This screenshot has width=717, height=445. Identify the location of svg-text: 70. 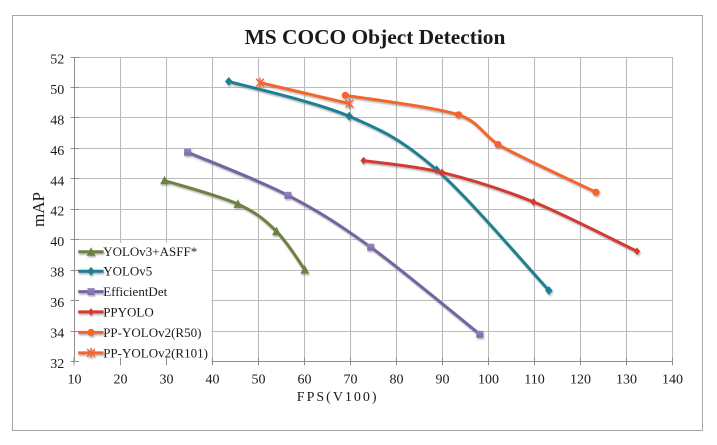
(351, 380).